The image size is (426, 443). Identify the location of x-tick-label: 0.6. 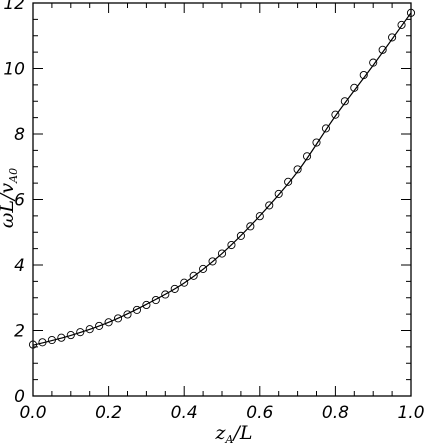
(259, 413).